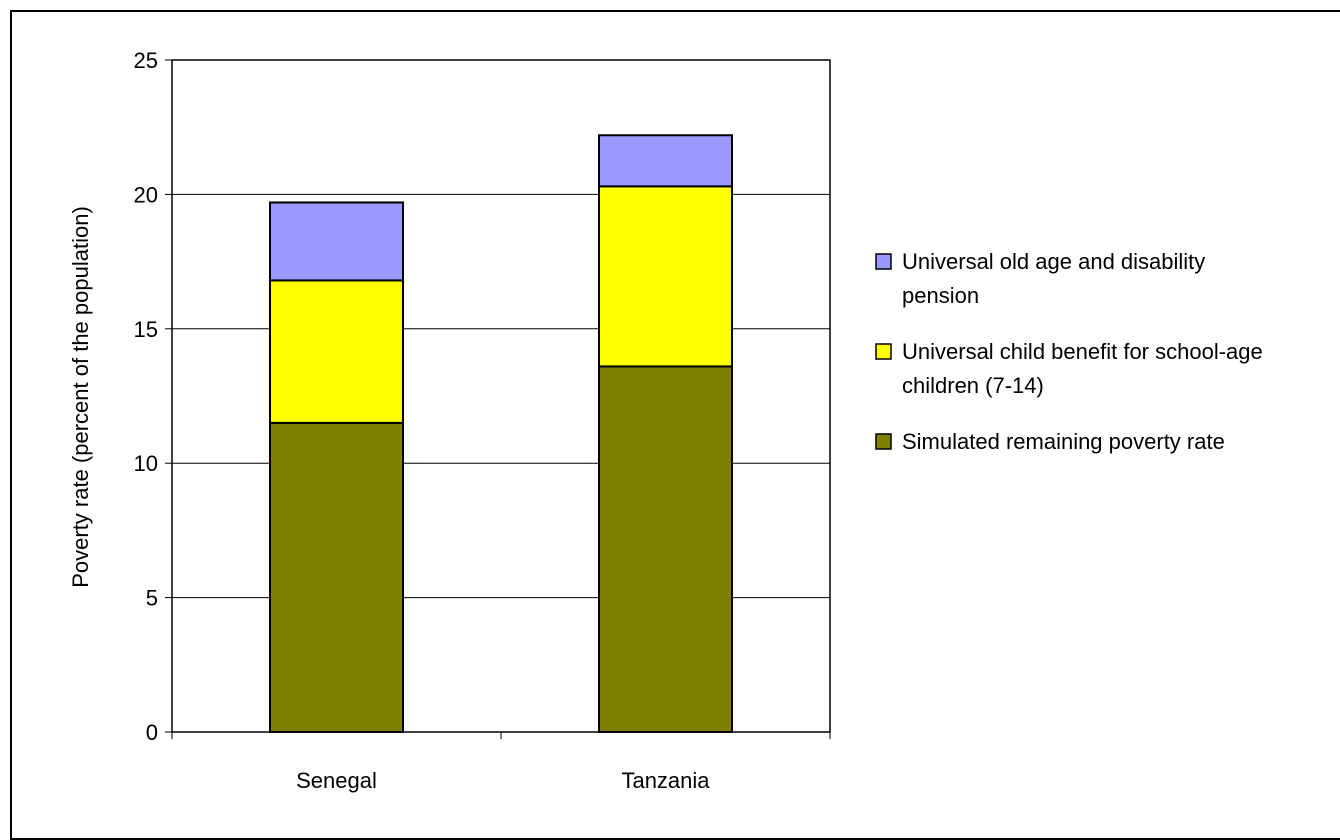 Image resolution: width=1340 pixels, height=840 pixels. I want to click on legend-label: Universal child benefit for school-age, so click(1082, 351).